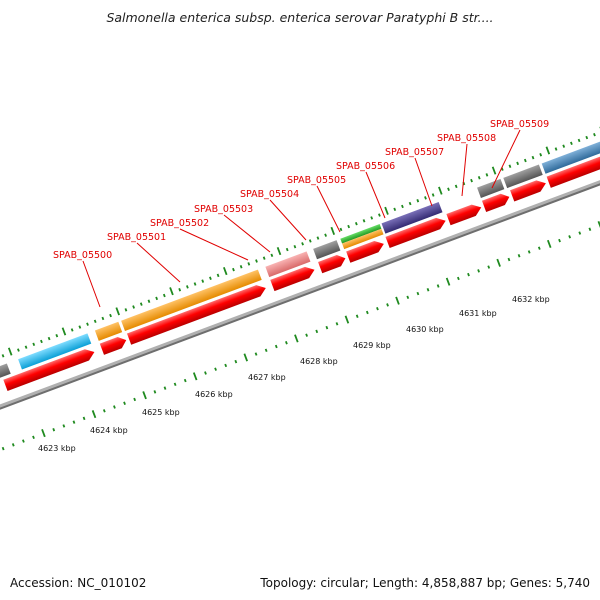 This screenshot has height=600, width=600. Describe the element at coordinates (466, 138) in the screenshot. I see `gene-label: SPAB_05508` at that location.